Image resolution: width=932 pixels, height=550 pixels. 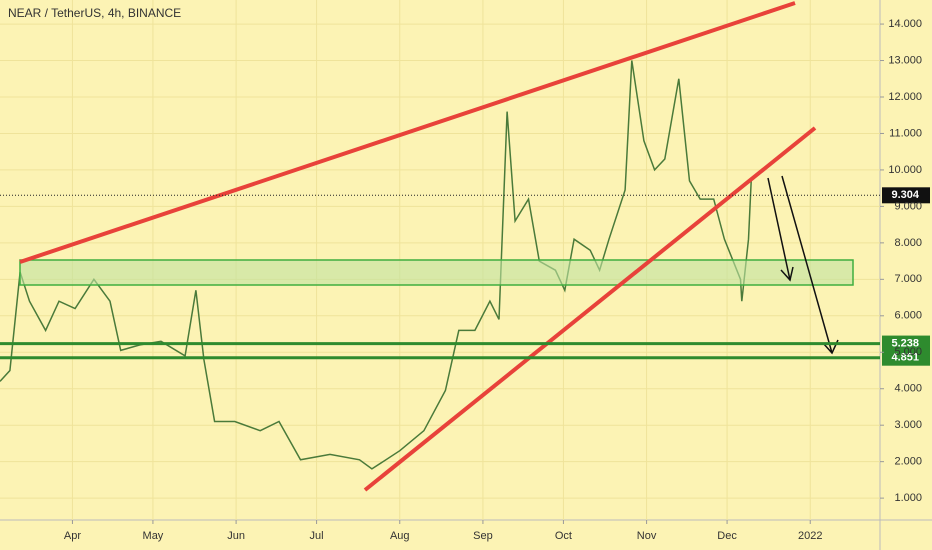 I want to click on y-tick-label: 12.000, so click(x=905, y=97).